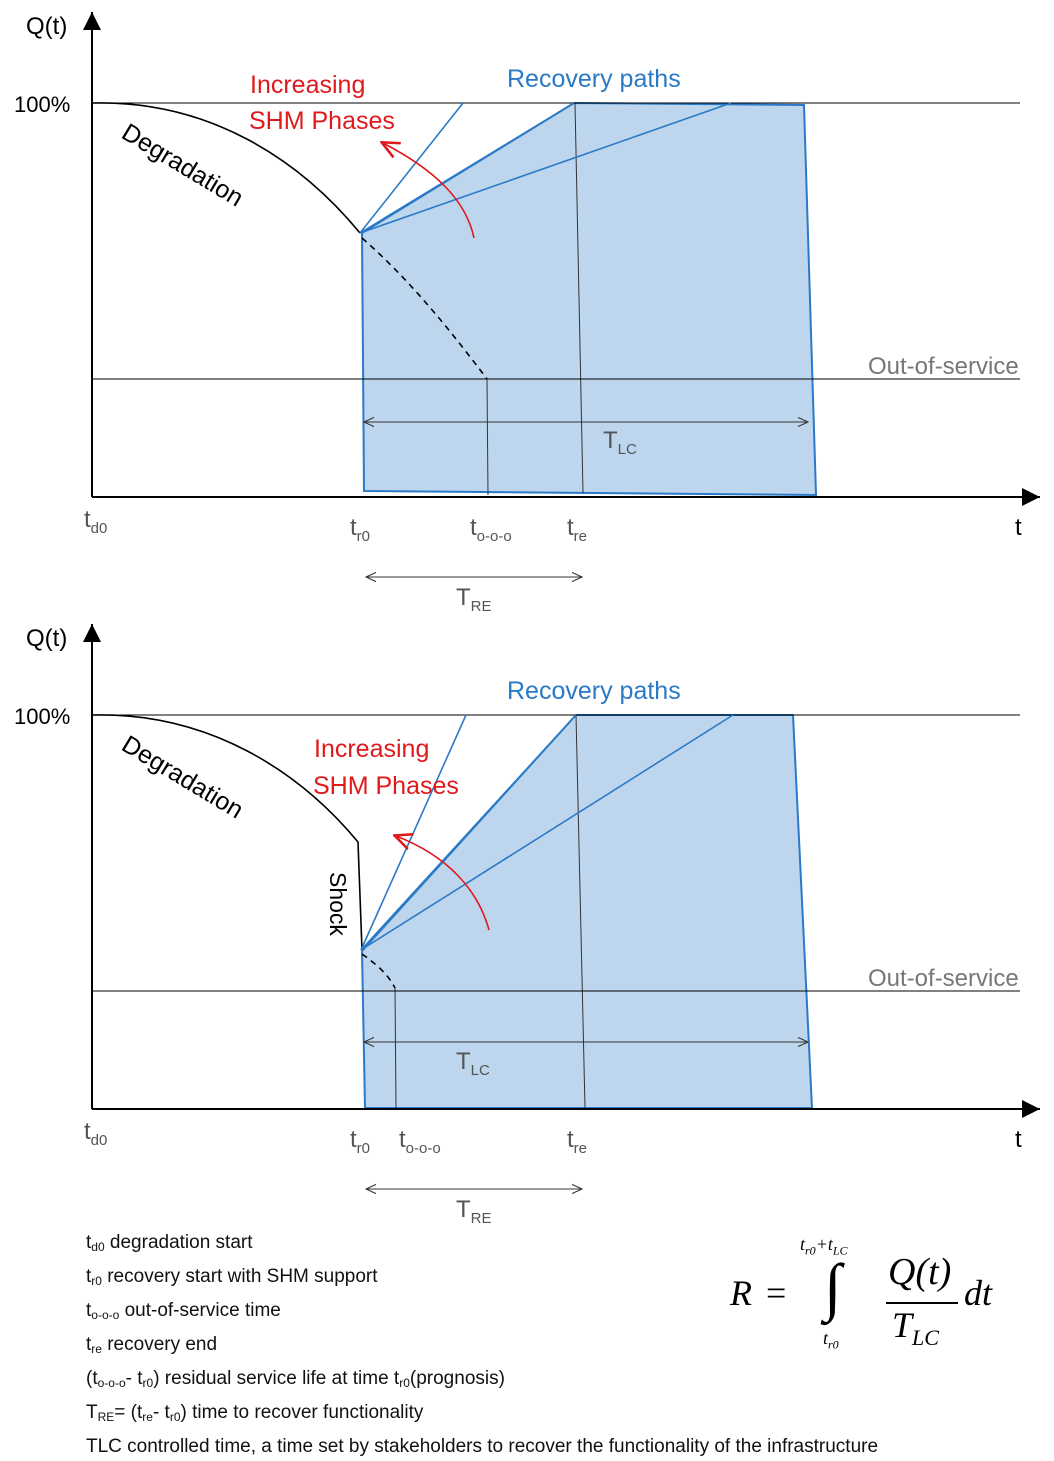 The width and height of the screenshot is (1054, 1461). What do you see at coordinates (831, 1340) in the screenshot?
I see `formula-lower-limit: tr0` at bounding box center [831, 1340].